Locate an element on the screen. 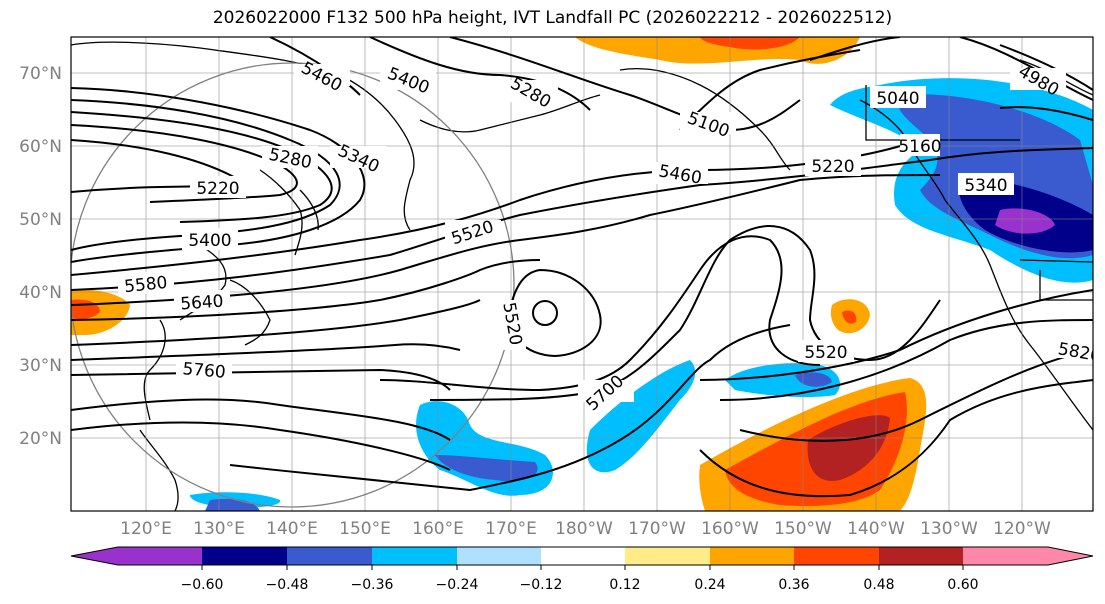  lon-label: 150°E is located at coordinates (365, 529).